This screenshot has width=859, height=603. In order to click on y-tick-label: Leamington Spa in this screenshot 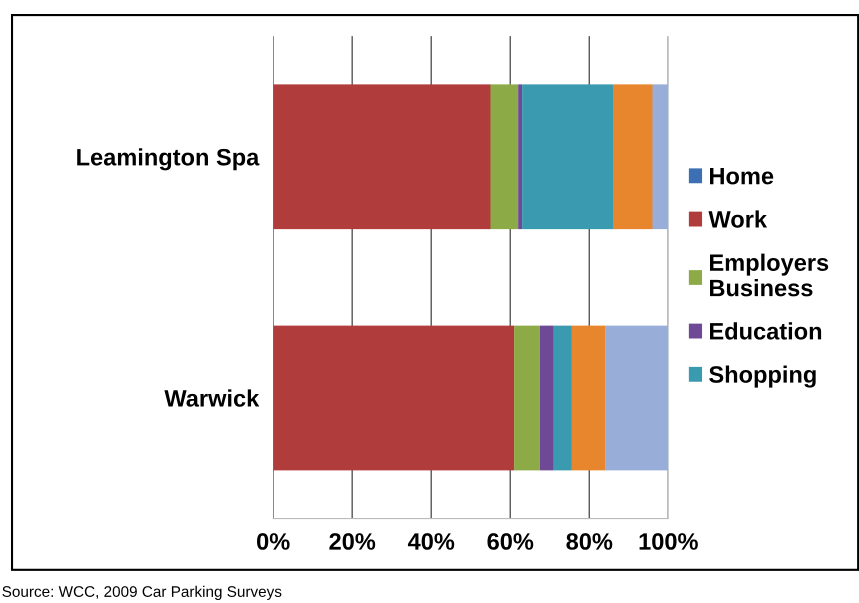, I will do `click(168, 159)`.